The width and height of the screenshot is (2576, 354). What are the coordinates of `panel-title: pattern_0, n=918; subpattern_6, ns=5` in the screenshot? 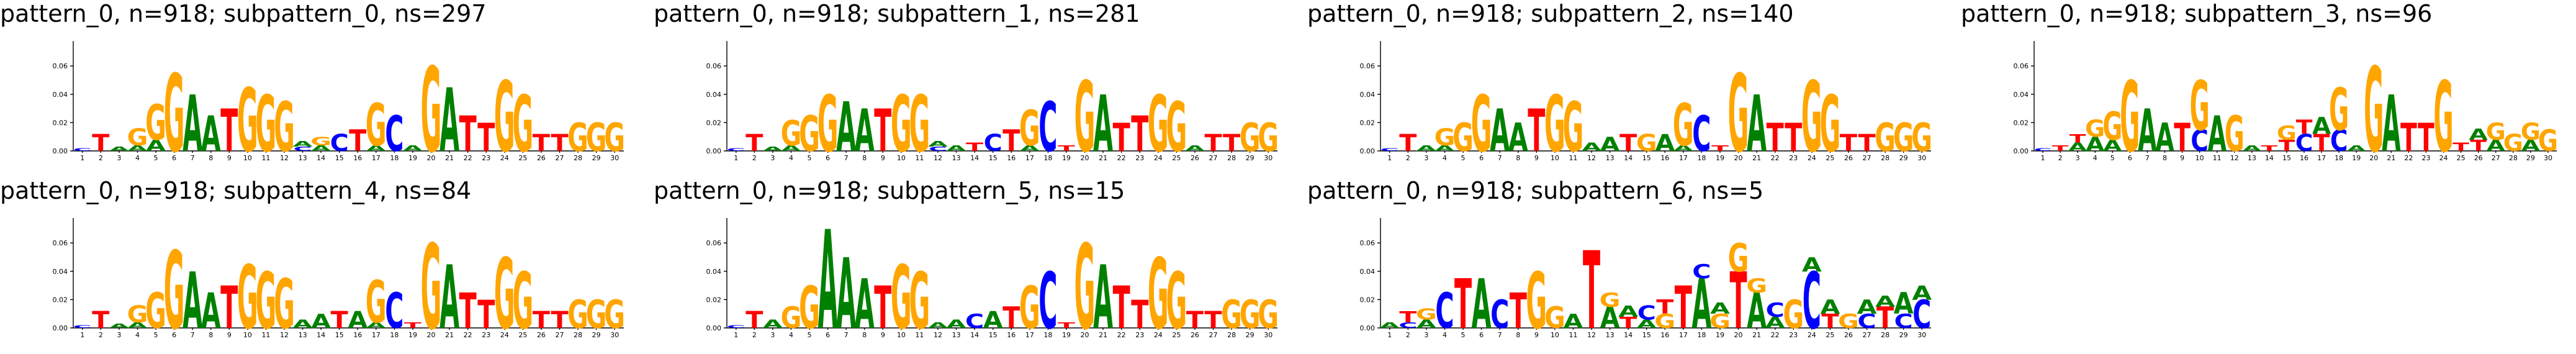 It's located at (1535, 190).